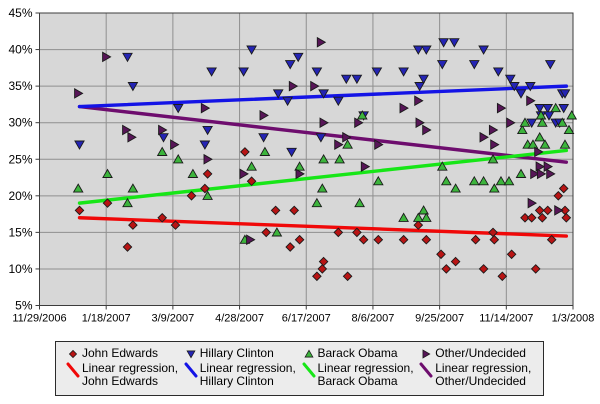  I want to click on y-axis-label: 20%, so click(20, 196).